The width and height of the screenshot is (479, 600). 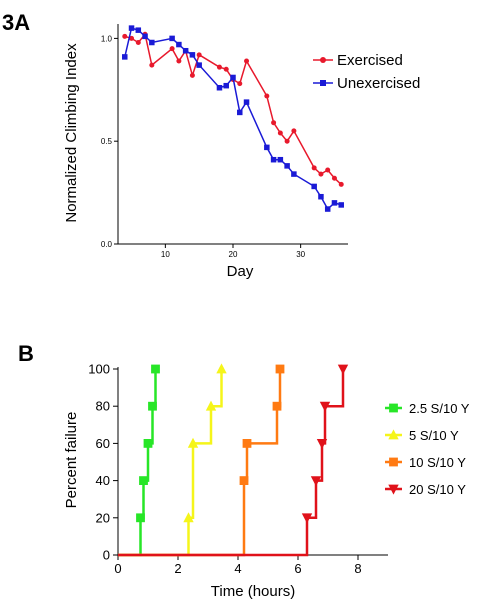 What do you see at coordinates (297, 568) in the screenshot?
I see `x-tick-label: 6` at bounding box center [297, 568].